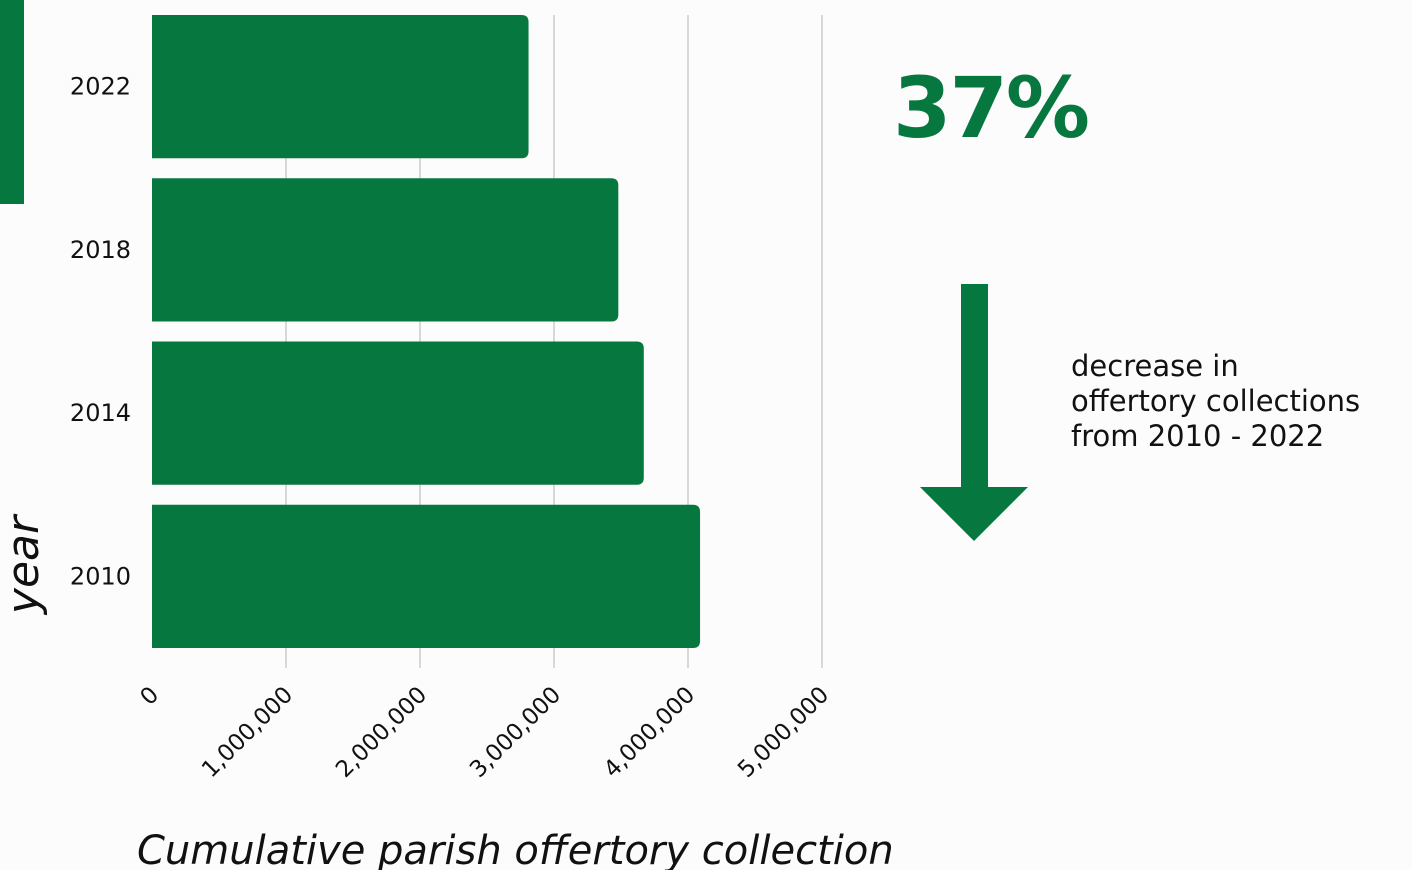 The height and width of the screenshot is (870, 1412). Describe the element at coordinates (426, 576) in the screenshot. I see `bar-2010` at that location.